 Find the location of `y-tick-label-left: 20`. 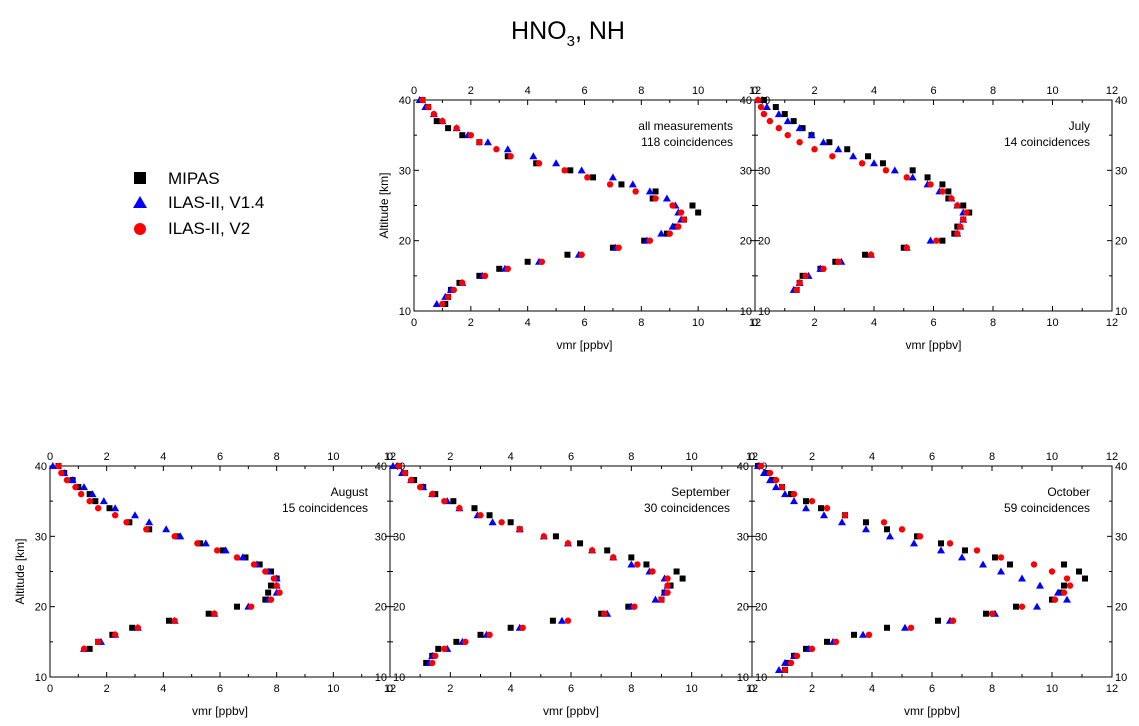

y-tick-label-left: 20 is located at coordinates (381, 608).